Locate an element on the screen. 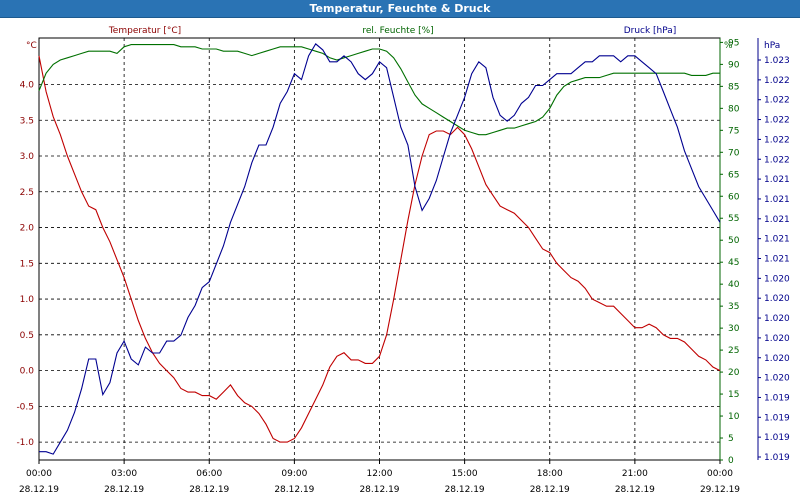 The image size is (800, 500). left-tick-label: 3.0 is located at coordinates (27, 157).